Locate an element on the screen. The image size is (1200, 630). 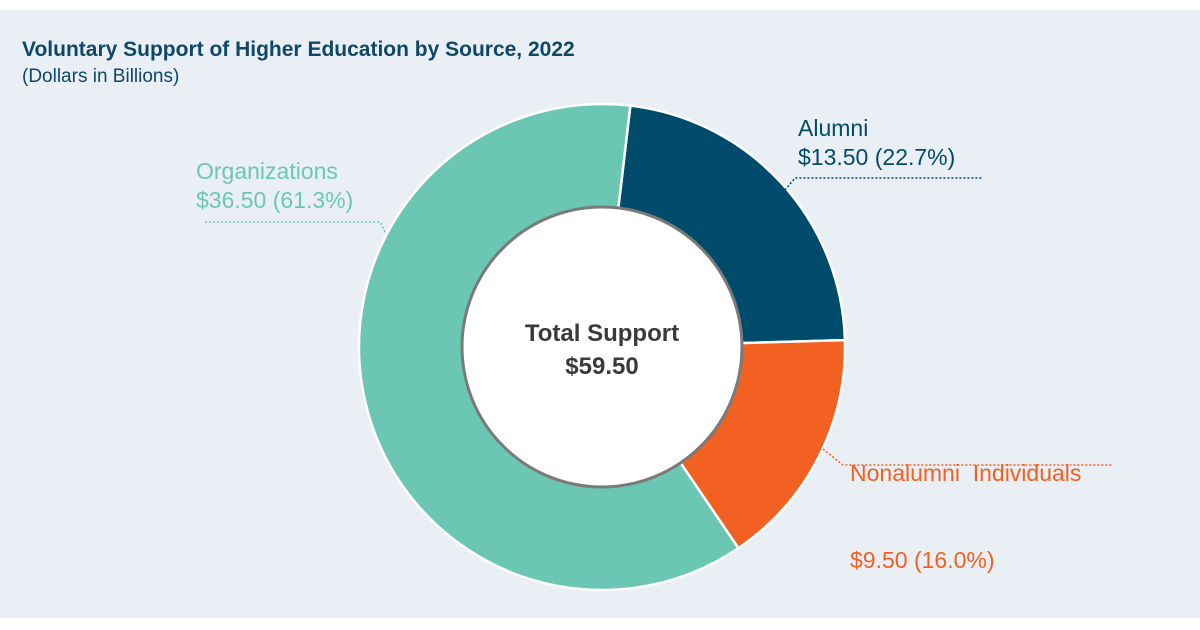
slice-name: Alumni is located at coordinates (833, 128).